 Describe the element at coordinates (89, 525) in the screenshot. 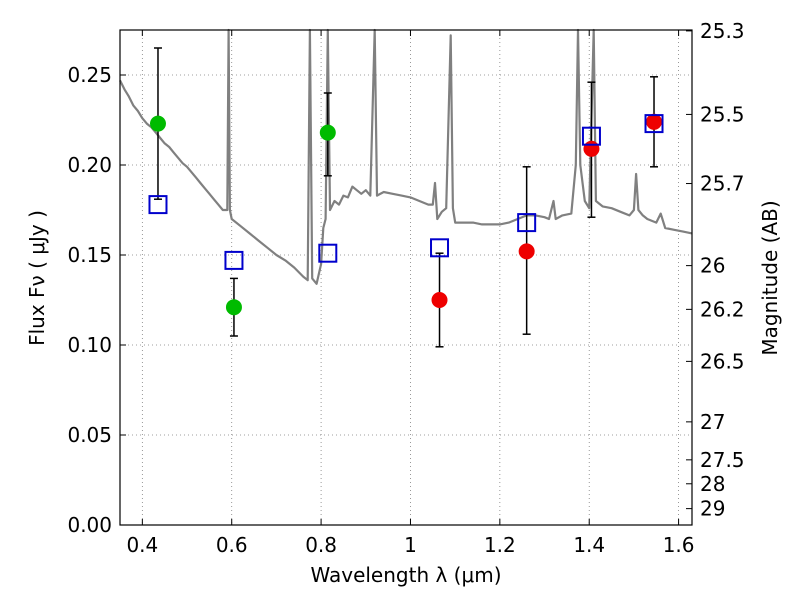

I see `y-tick-label: 0.00` at that location.